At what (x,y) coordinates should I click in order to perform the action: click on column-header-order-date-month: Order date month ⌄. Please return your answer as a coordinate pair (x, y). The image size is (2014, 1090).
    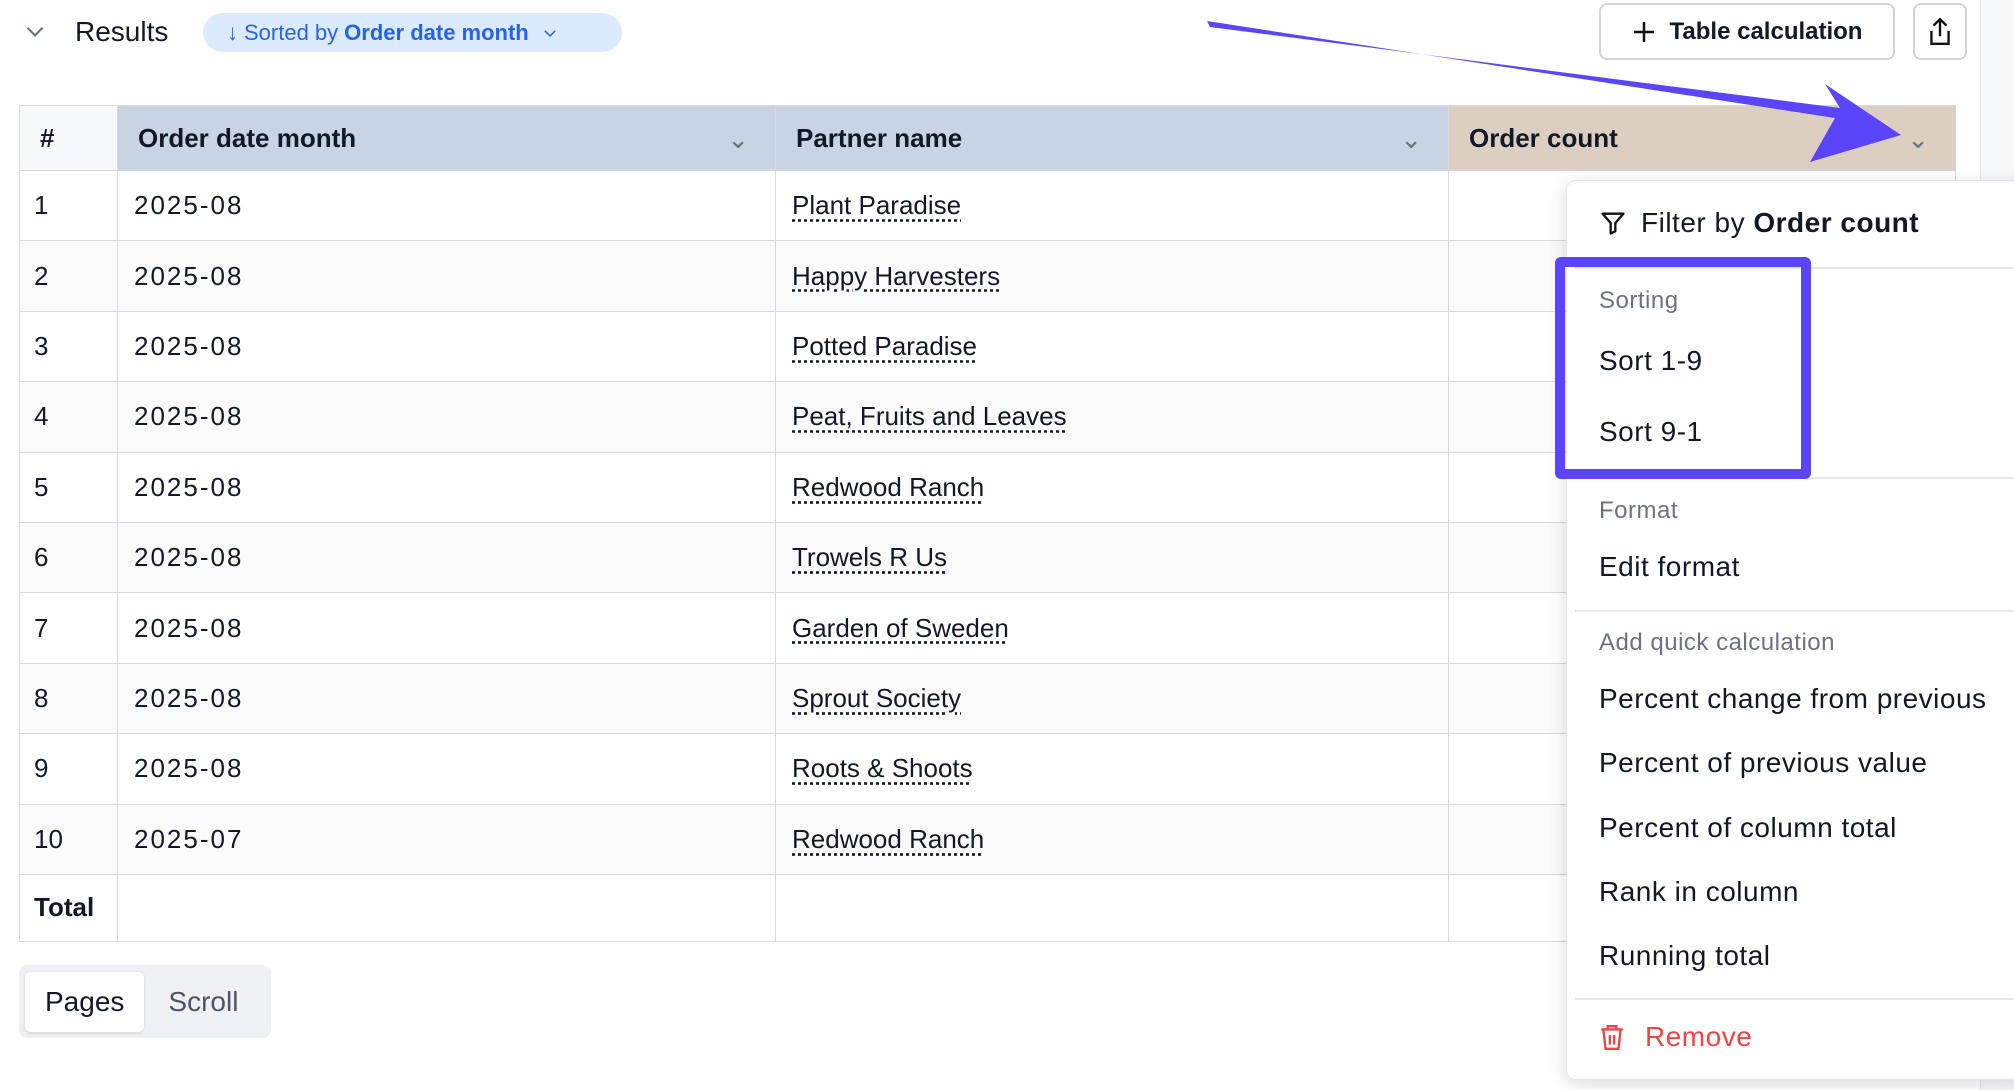
    Looking at the image, I should click on (446, 138).